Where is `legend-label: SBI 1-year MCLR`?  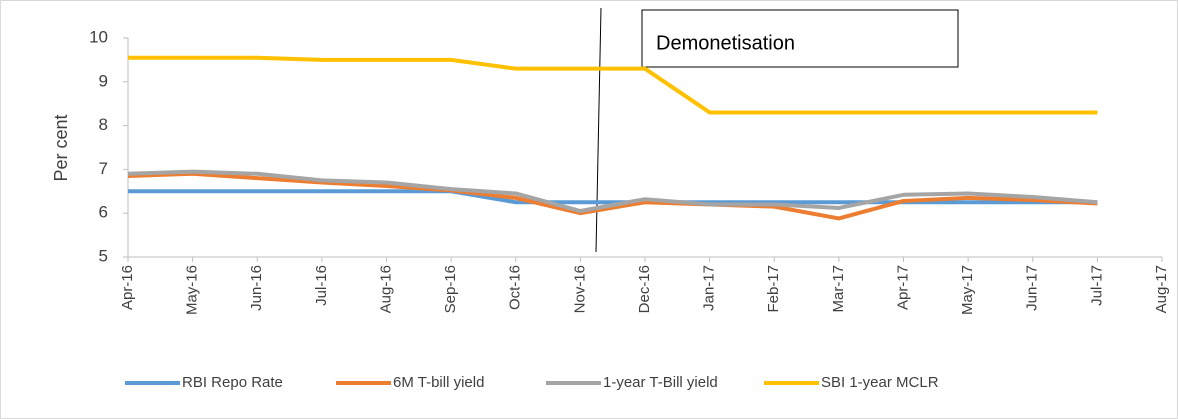
legend-label: SBI 1-year MCLR is located at coordinates (880, 382).